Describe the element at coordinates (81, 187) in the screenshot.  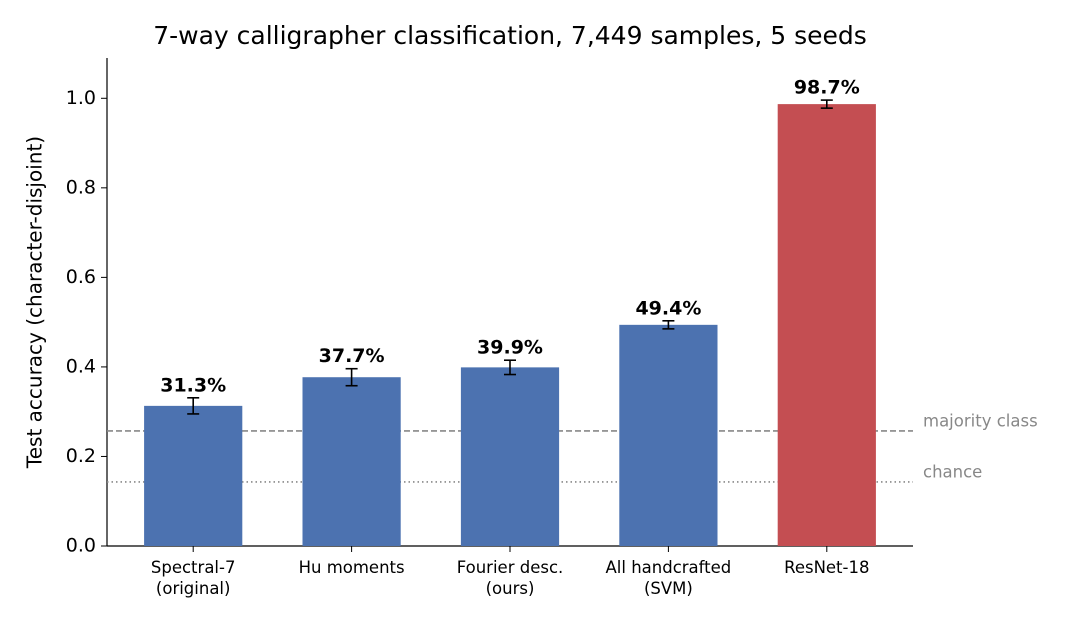
I see `y-tick-label: 0.8` at that location.